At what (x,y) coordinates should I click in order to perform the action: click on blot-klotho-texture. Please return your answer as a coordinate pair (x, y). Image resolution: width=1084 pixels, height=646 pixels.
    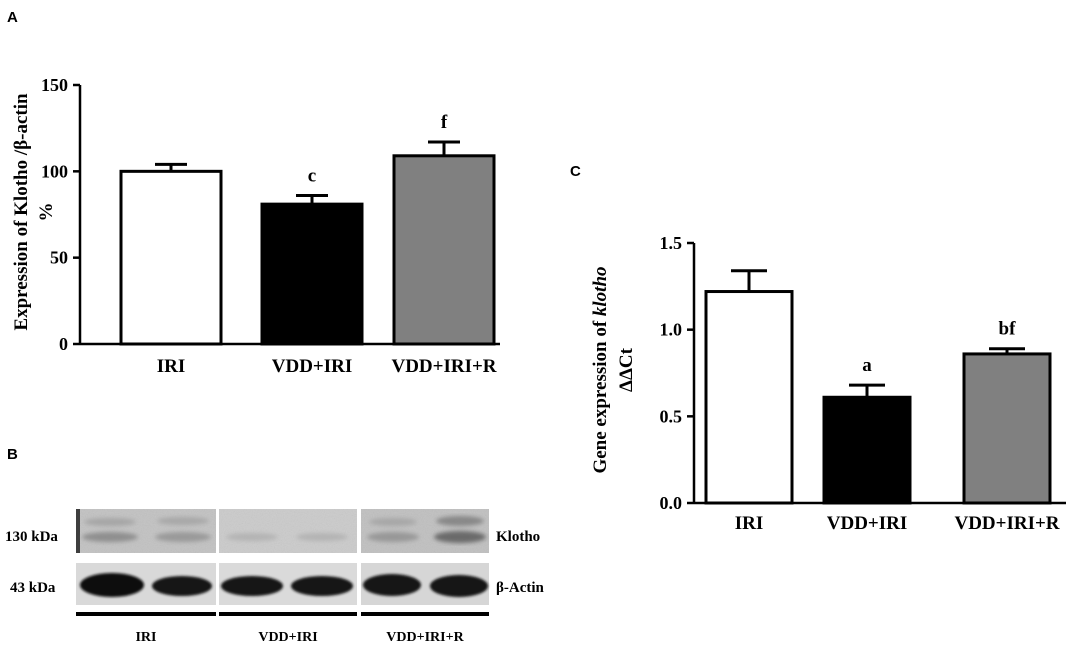
    Looking at the image, I should click on (282, 531).